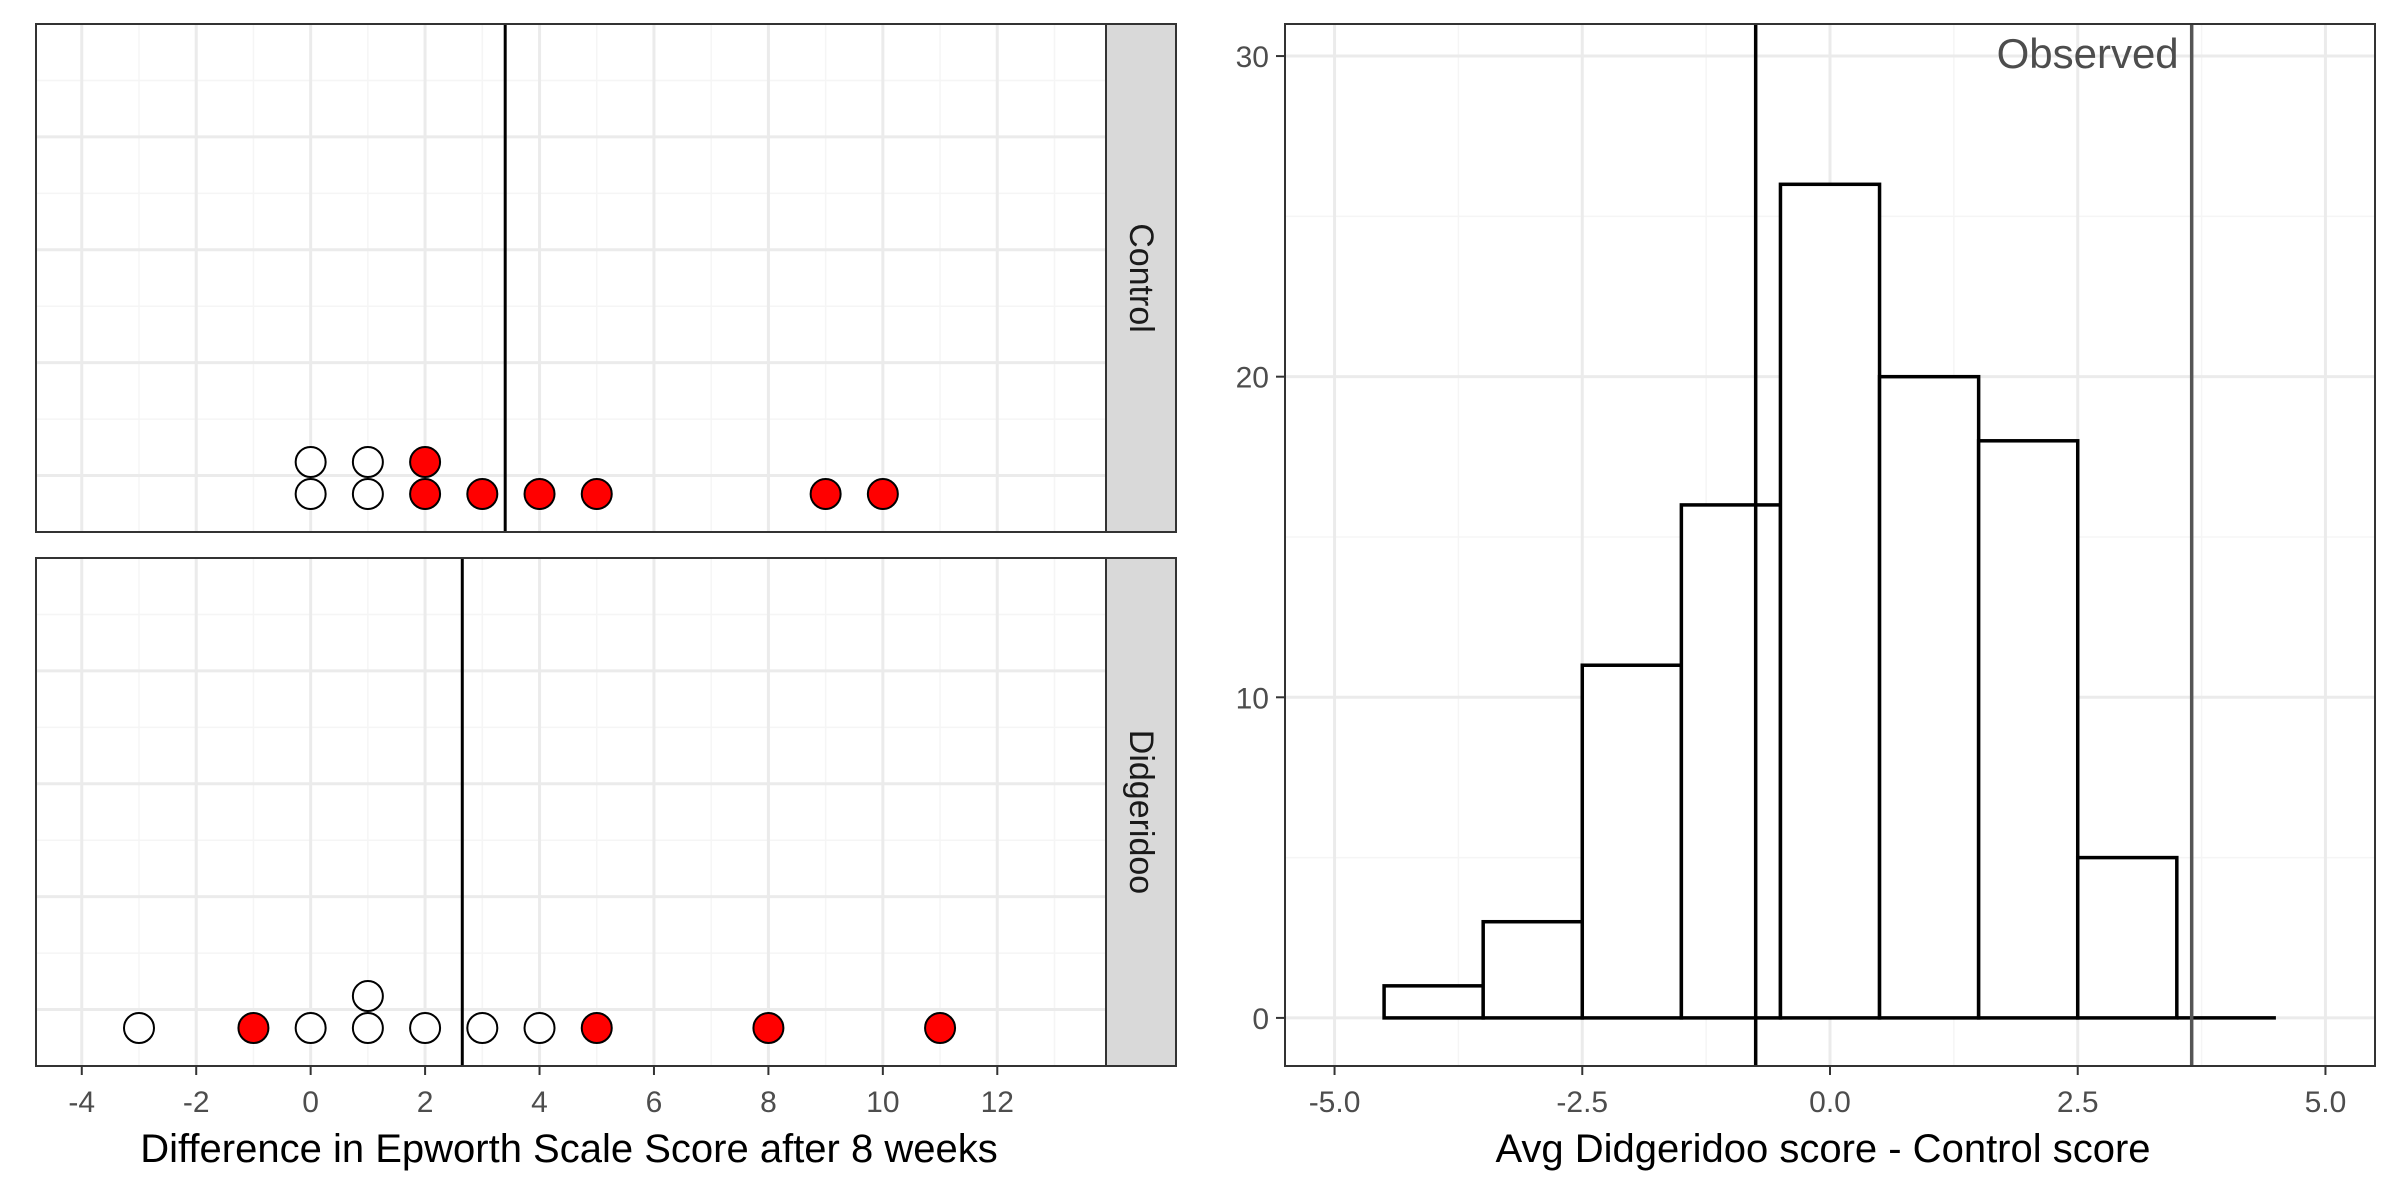  Describe the element at coordinates (1335, 1102) in the screenshot. I see `x-tick-label: -5.0` at that location.